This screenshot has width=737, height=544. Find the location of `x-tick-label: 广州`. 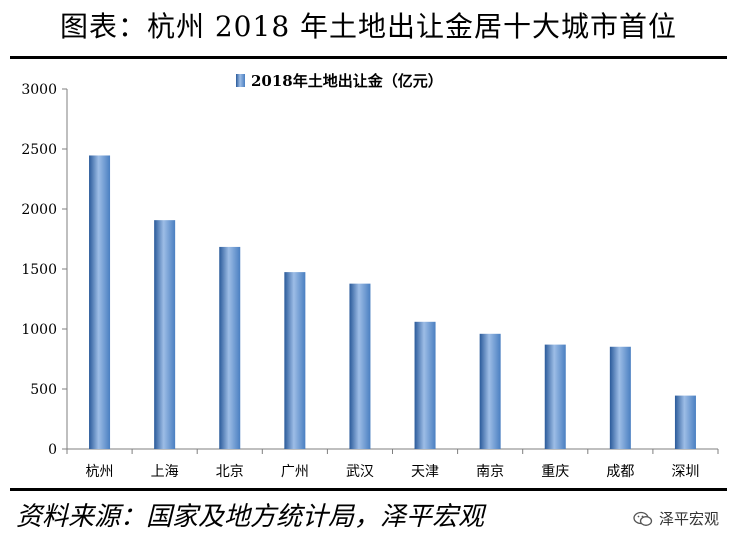

x-tick-label: 广州 is located at coordinates (295, 472).